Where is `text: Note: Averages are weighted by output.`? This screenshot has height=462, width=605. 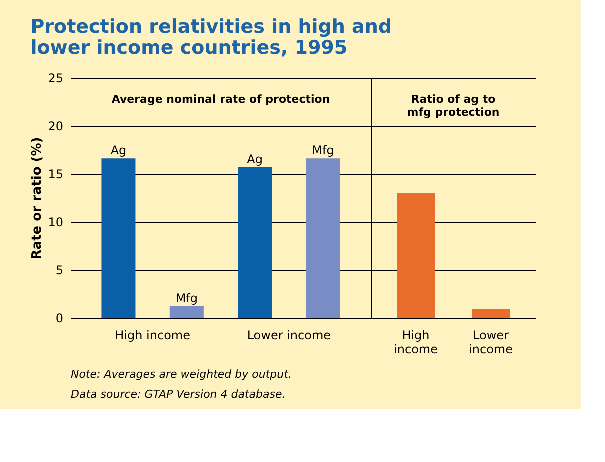 text: Note: Averages are weighted by output. is located at coordinates (181, 374).